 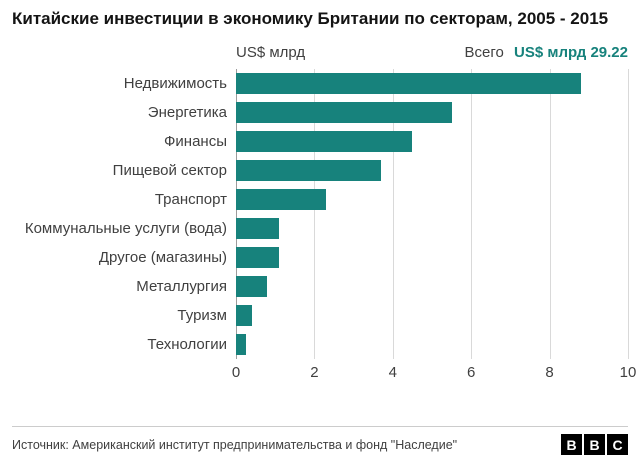 I want to click on category-label: Пищевой сектор, so click(x=169, y=170).